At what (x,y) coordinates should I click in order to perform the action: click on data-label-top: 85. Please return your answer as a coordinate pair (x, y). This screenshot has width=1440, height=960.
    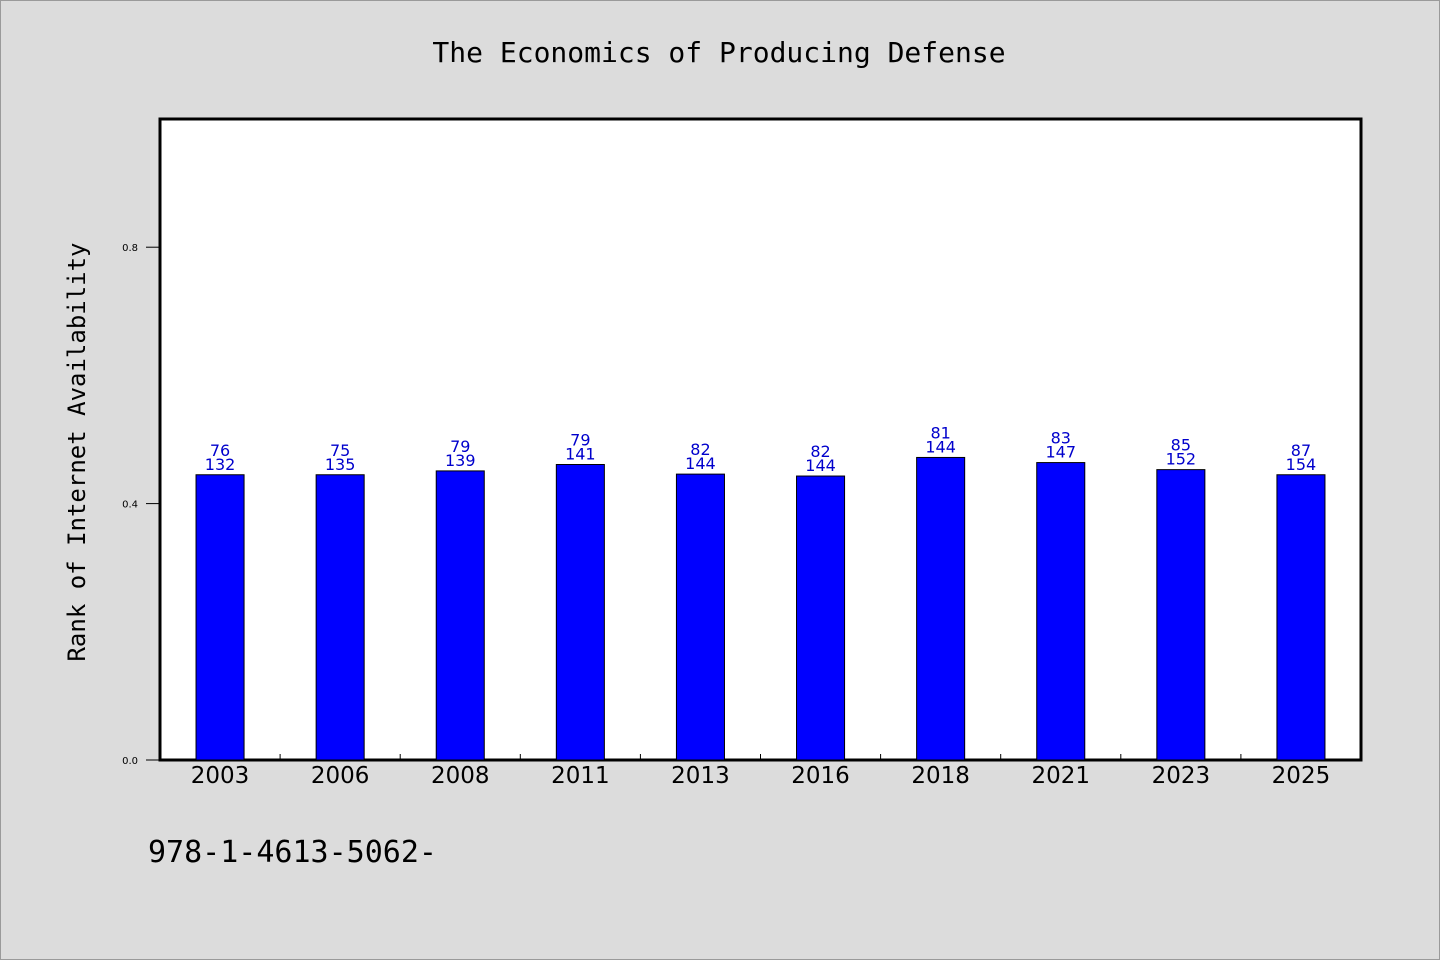
    Looking at the image, I should click on (1181, 445).